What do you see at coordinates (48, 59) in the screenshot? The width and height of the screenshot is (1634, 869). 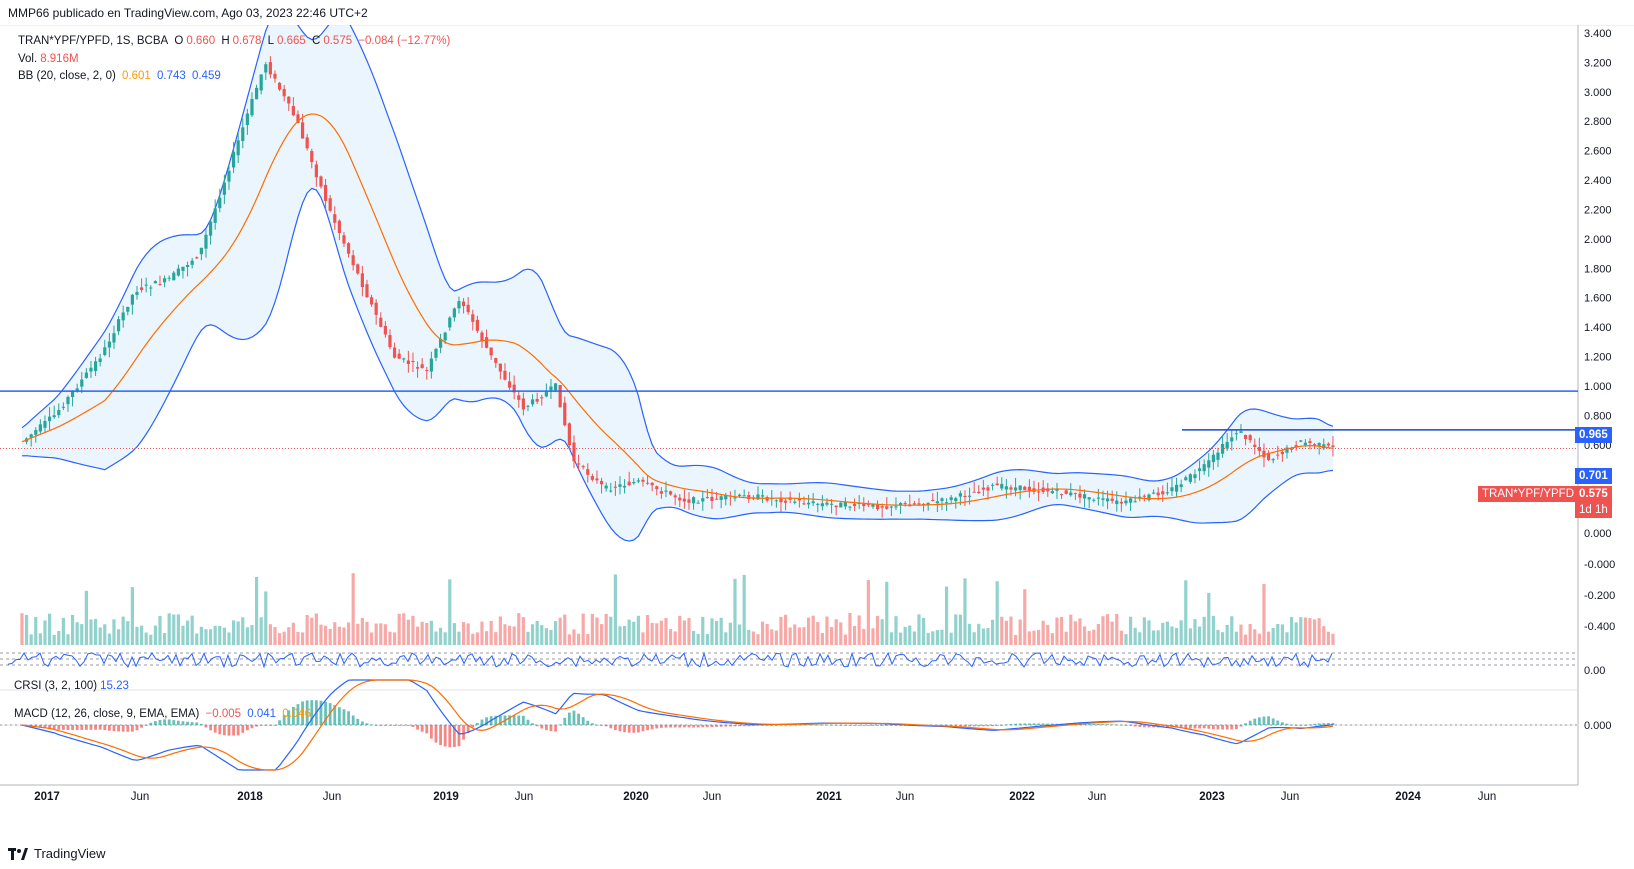 I see `volume-legend: Vol. 8.916M` at bounding box center [48, 59].